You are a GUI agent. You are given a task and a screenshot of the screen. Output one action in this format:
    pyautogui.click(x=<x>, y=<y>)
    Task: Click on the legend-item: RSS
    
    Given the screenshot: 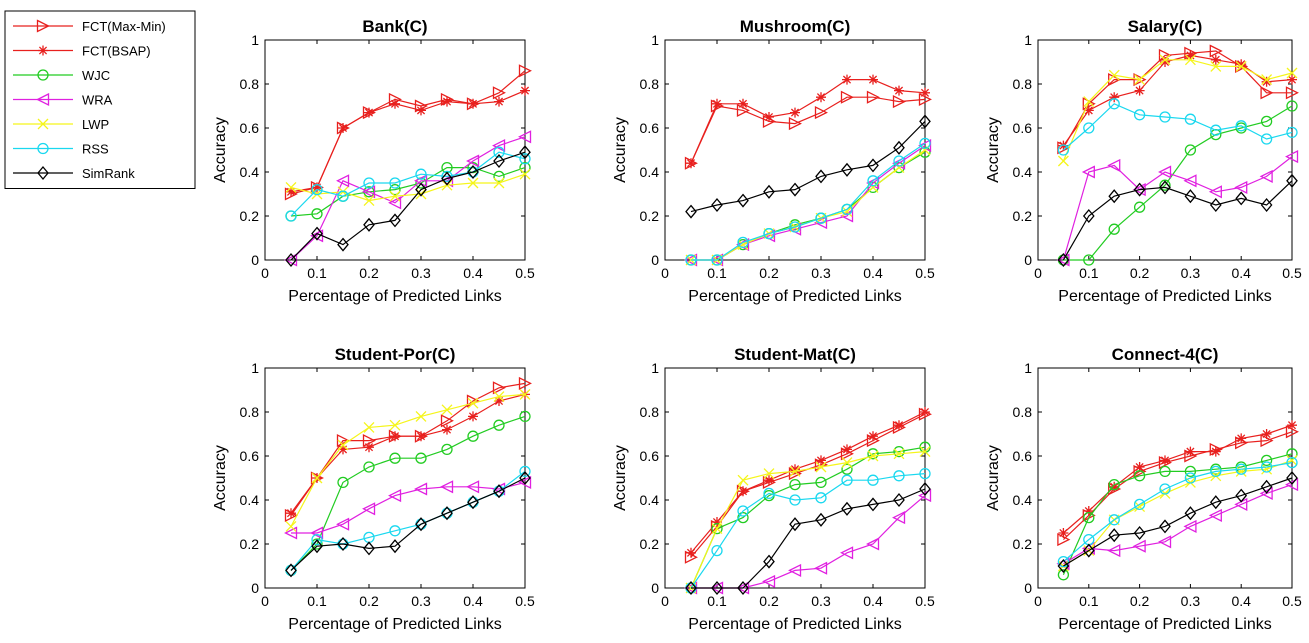 What is the action you would take?
    pyautogui.click(x=61, y=149)
    